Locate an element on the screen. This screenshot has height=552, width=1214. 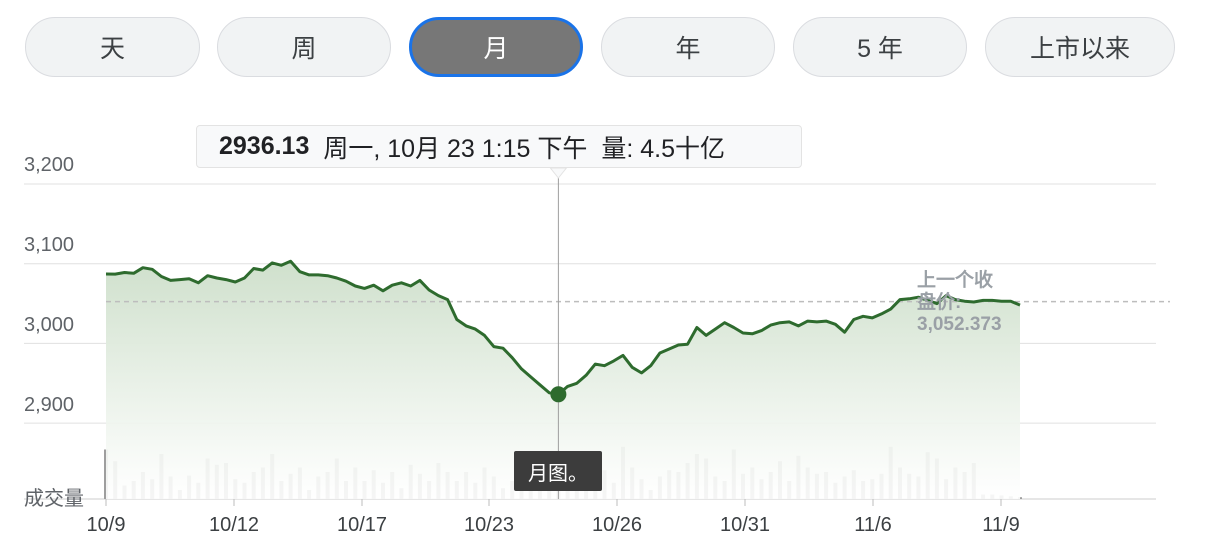
highlight-point is located at coordinates (558, 394).